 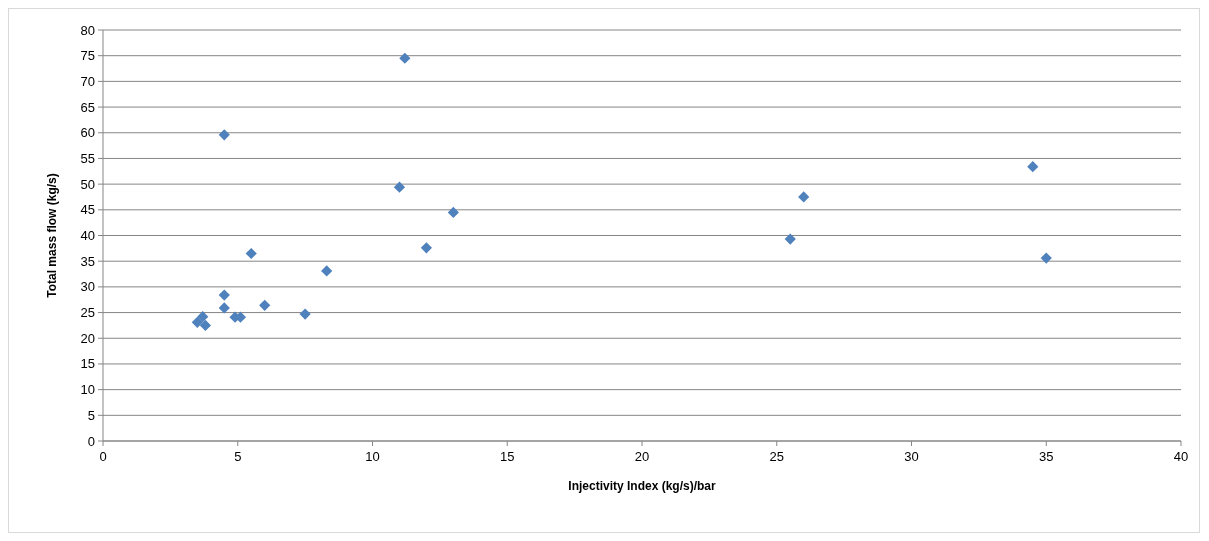 I want to click on x-tick-label: 20, so click(x=642, y=456).